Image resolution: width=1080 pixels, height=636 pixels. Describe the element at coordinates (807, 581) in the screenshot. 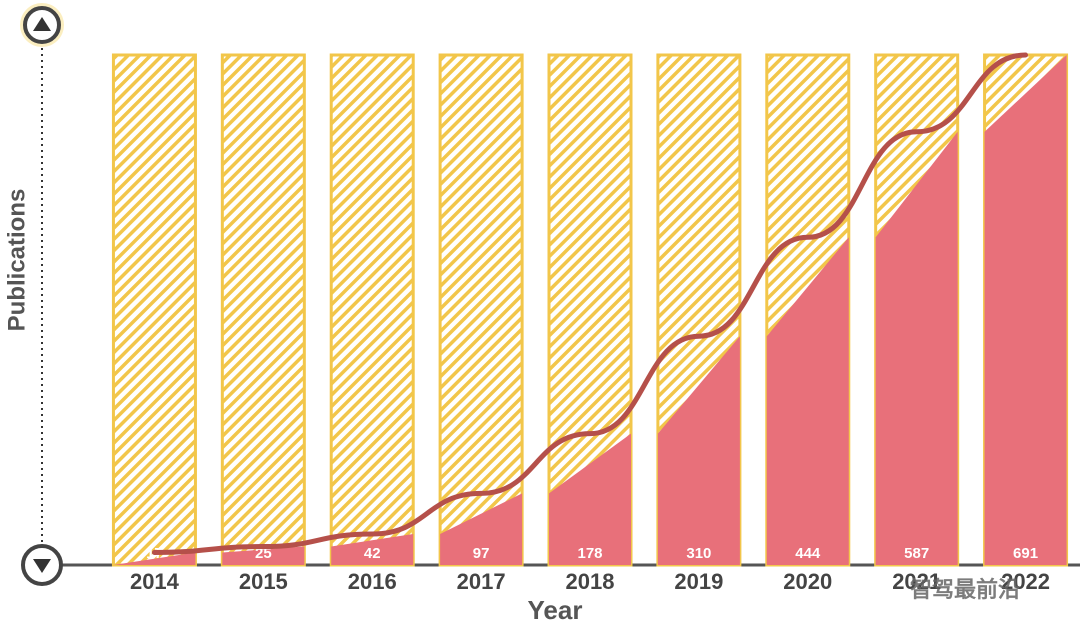

I see `x-tick-label: 2020` at that location.